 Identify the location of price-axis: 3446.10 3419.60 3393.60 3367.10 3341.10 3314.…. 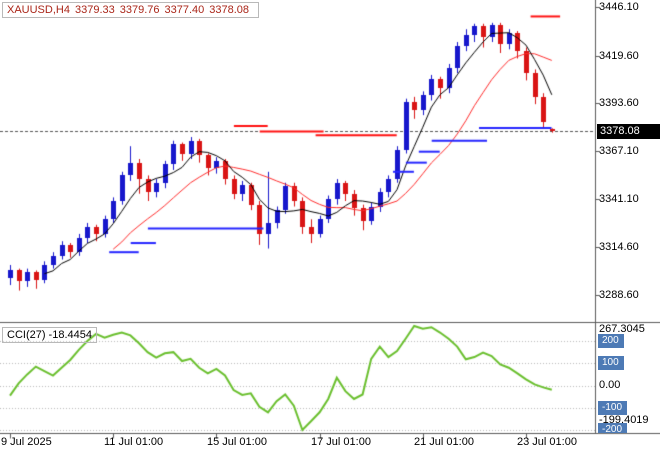
(629, 216).